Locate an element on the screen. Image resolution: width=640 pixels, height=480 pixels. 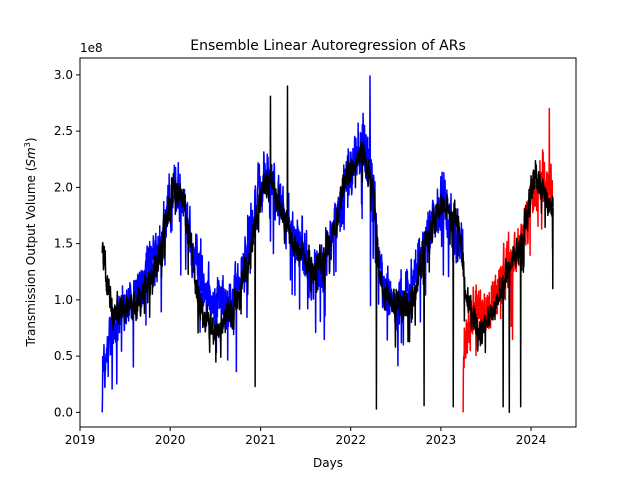
x-tick-label: 2019 is located at coordinates (80, 440).